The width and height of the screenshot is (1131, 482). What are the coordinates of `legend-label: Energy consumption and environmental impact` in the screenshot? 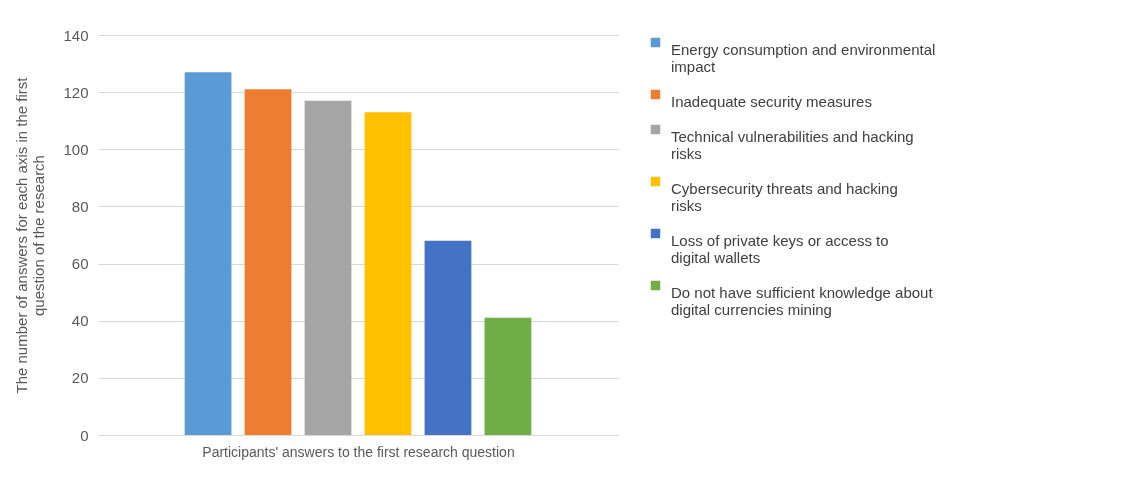 It's located at (803, 57).